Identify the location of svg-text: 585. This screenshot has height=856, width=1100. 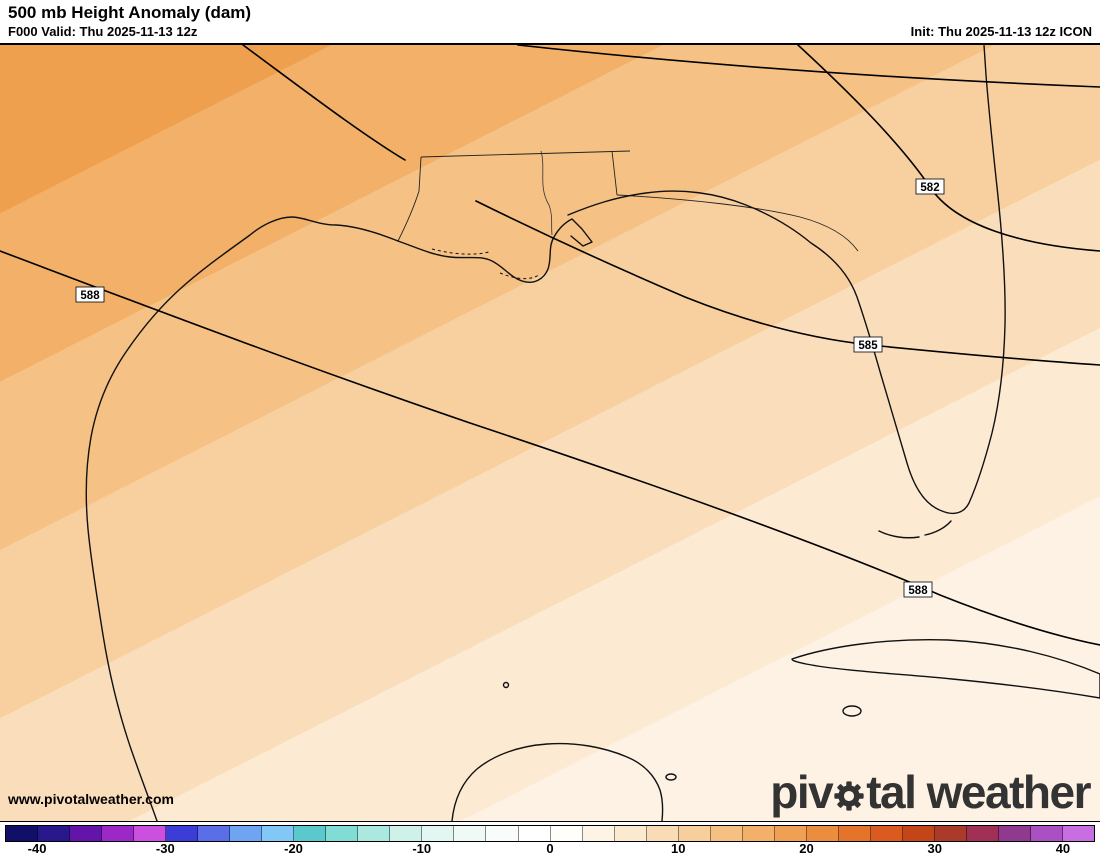
(868, 346).